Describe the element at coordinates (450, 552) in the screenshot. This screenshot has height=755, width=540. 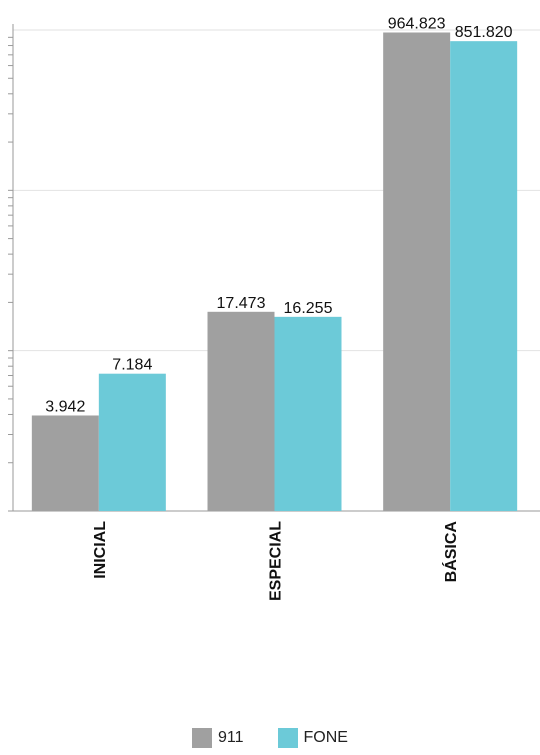
I see `category-label: BÁSICA` at that location.